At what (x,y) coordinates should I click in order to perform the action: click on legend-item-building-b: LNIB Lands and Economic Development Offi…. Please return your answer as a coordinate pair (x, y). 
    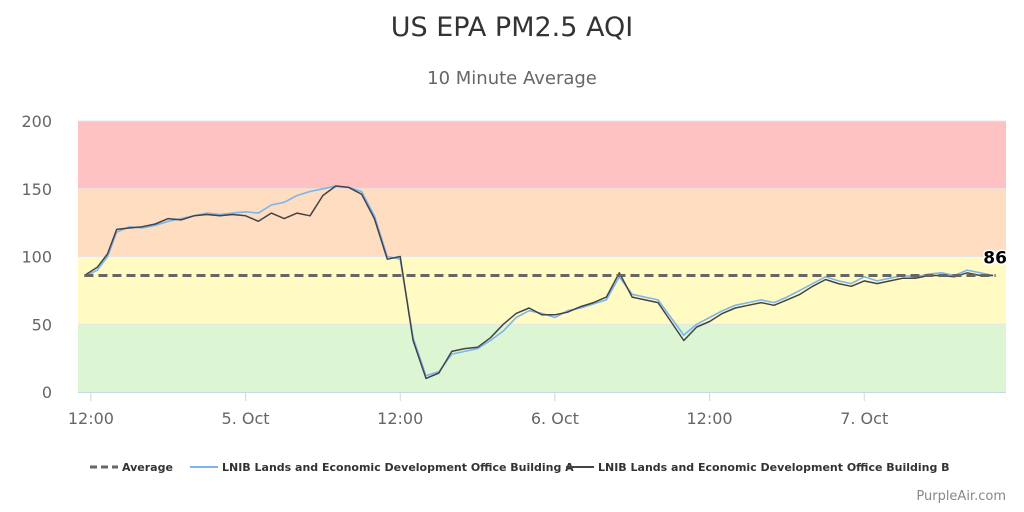
    Looking at the image, I should click on (758, 467).